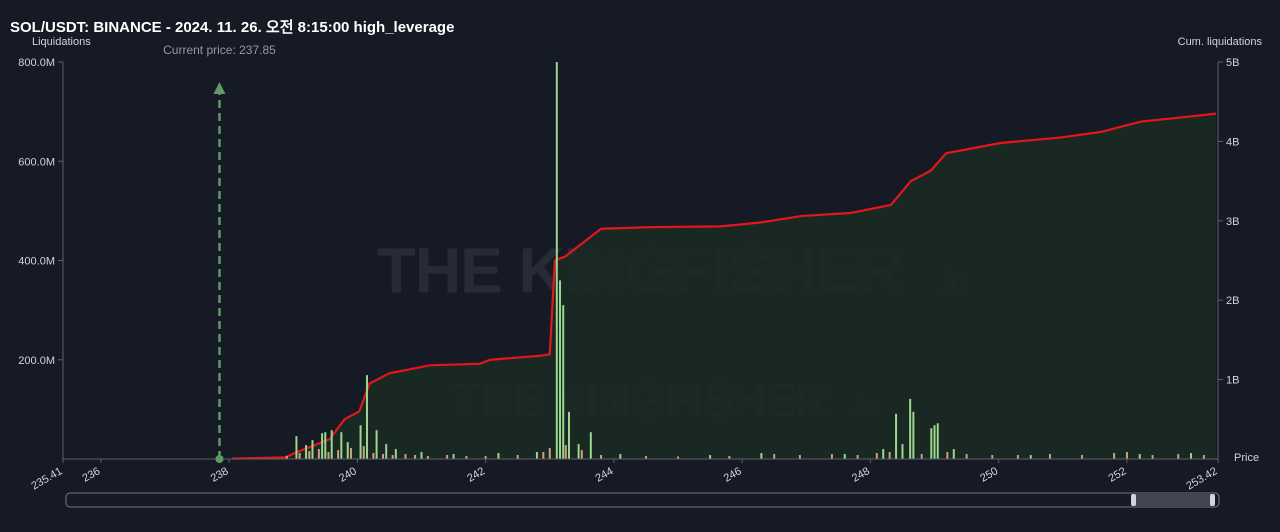  What do you see at coordinates (1232, 301) in the screenshot?
I see `y2-tick-label: 2B` at bounding box center [1232, 301].